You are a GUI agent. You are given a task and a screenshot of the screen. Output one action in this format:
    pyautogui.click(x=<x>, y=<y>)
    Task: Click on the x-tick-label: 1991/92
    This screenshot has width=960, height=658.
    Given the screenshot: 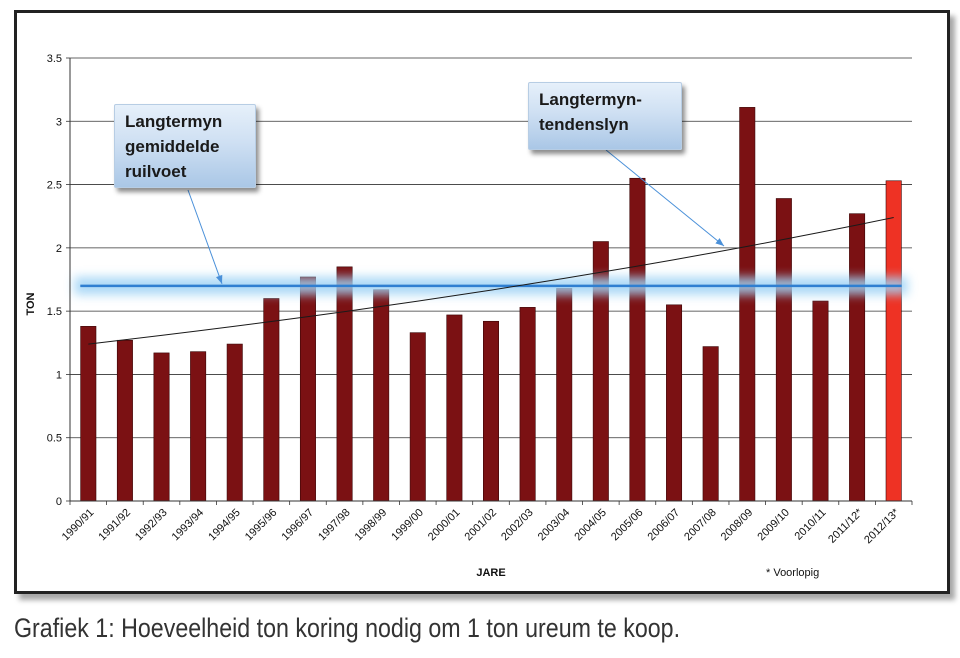 What is the action you would take?
    pyautogui.click(x=114, y=525)
    